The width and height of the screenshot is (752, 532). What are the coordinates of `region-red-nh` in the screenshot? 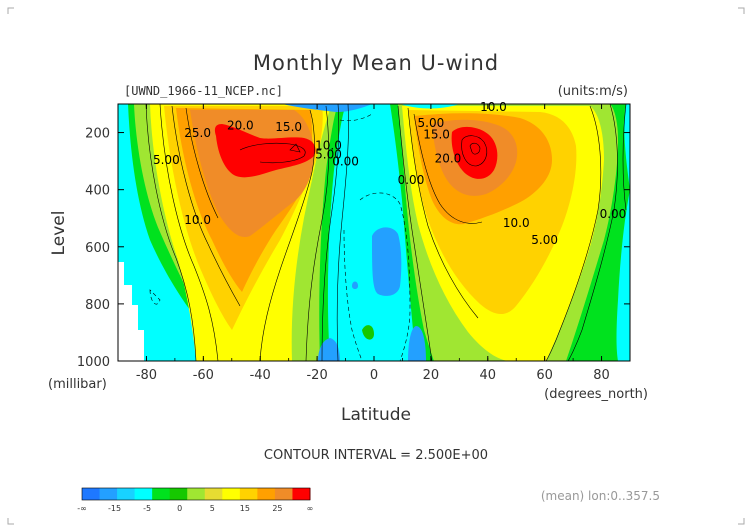 It's located at (474, 152).